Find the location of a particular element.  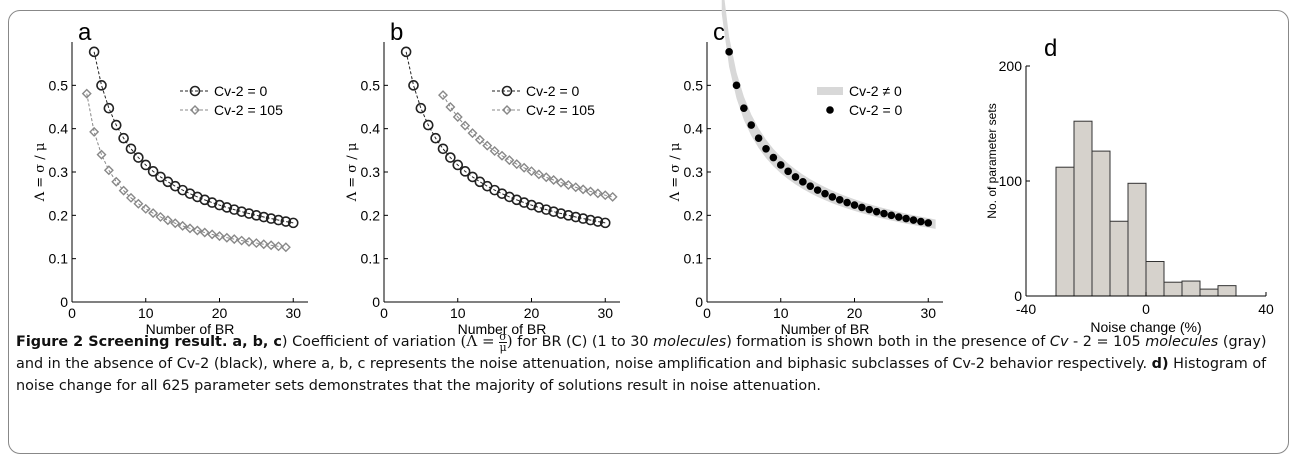

caption-lambda-formula: (Λ = σ μ) is located at coordinates (486, 341).